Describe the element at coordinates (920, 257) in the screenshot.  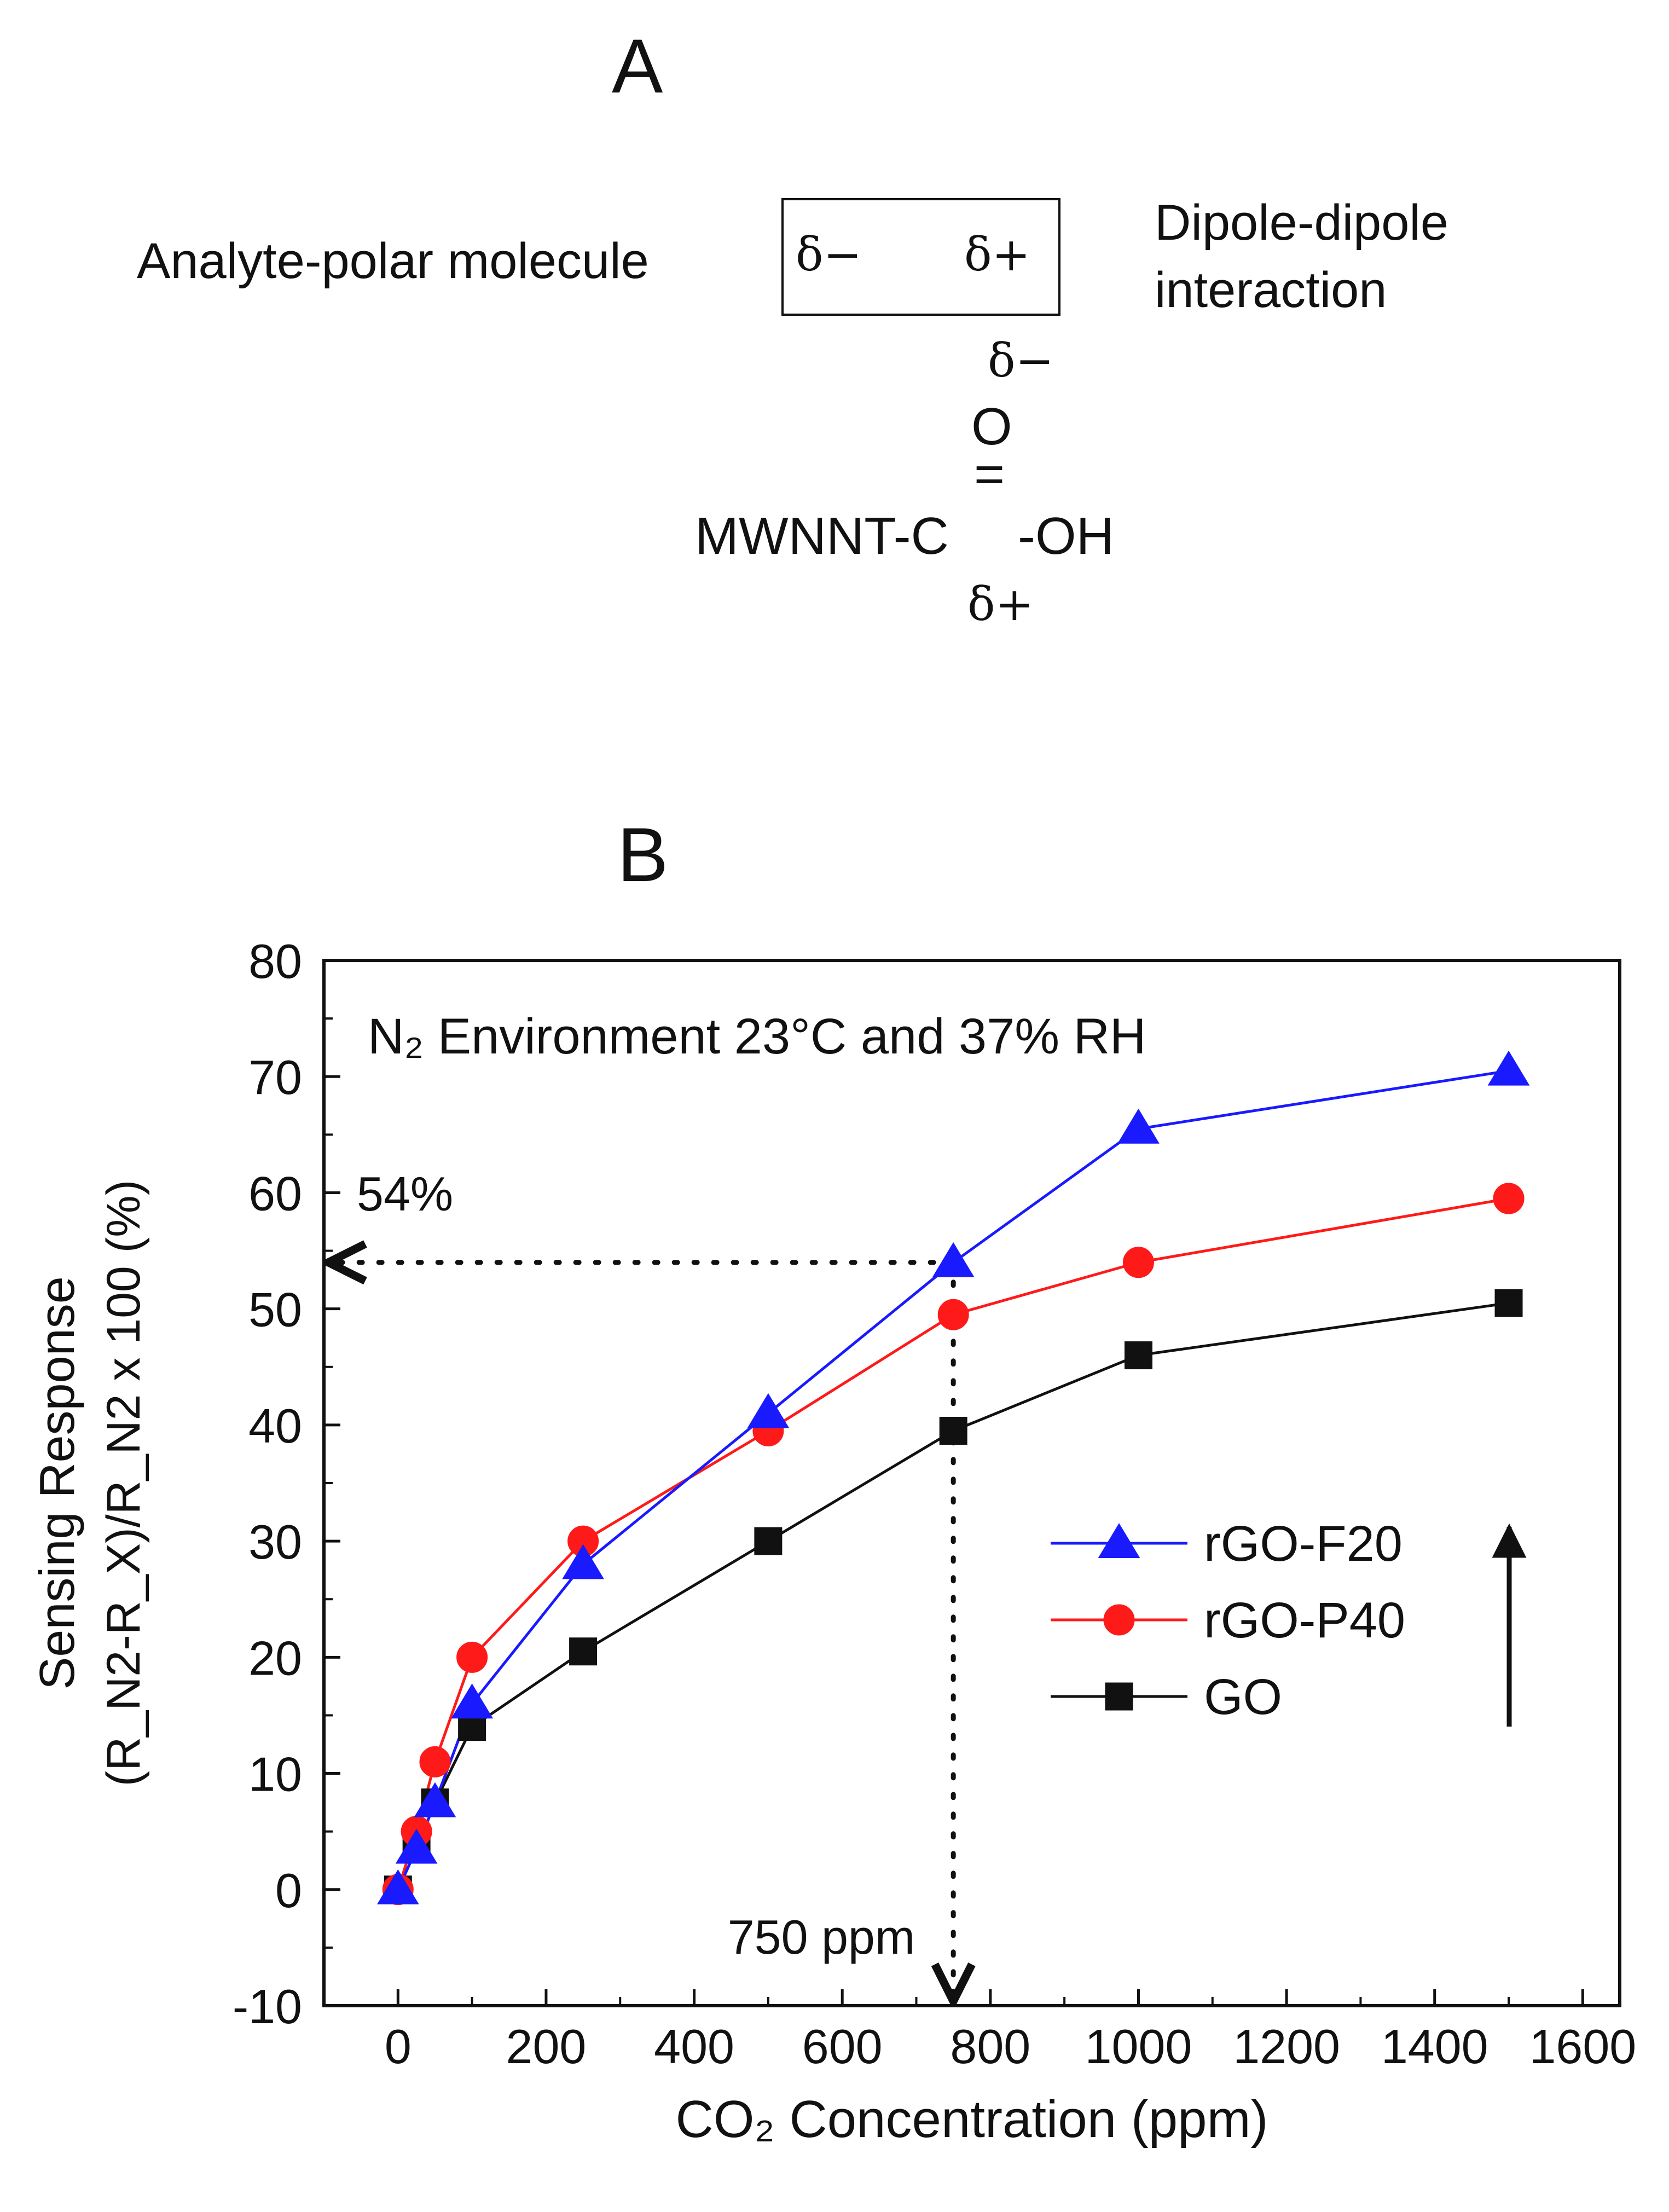
I see `analyte-molecule-box: δ− δ+` at that location.